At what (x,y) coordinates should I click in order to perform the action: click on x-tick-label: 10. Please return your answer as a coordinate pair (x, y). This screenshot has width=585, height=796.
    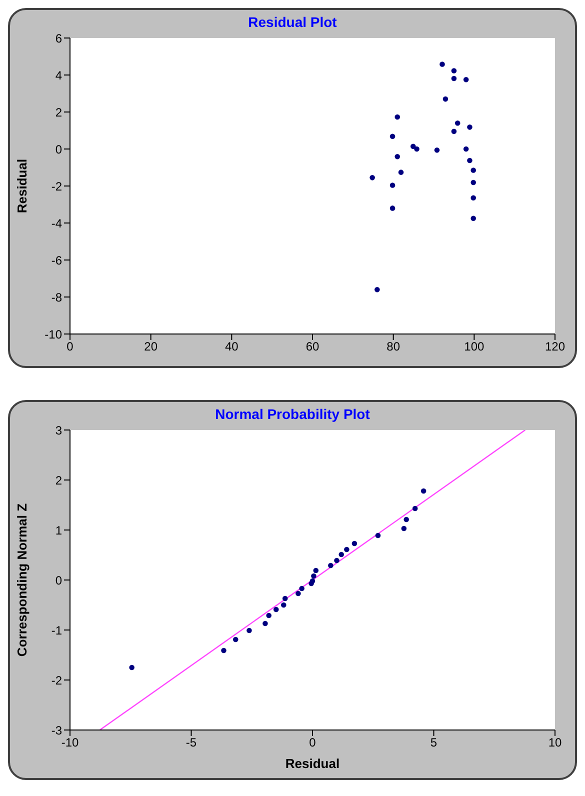
    Looking at the image, I should click on (555, 743).